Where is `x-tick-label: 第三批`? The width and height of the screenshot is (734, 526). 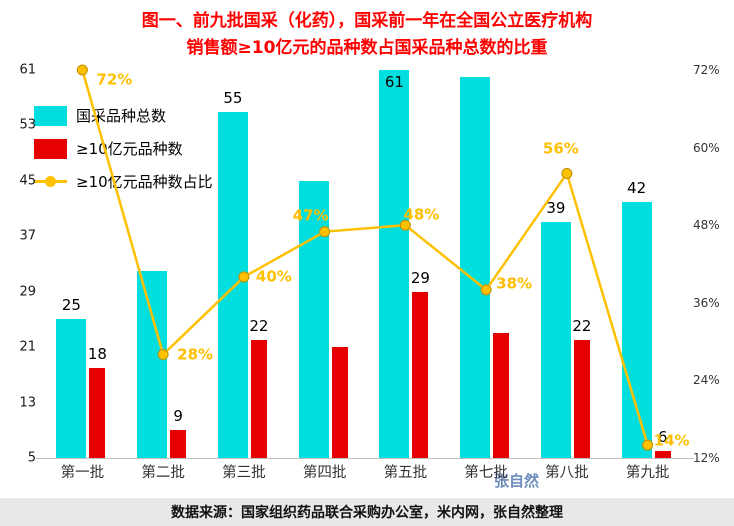 x-tick-label: 第三批 is located at coordinates (244, 473).